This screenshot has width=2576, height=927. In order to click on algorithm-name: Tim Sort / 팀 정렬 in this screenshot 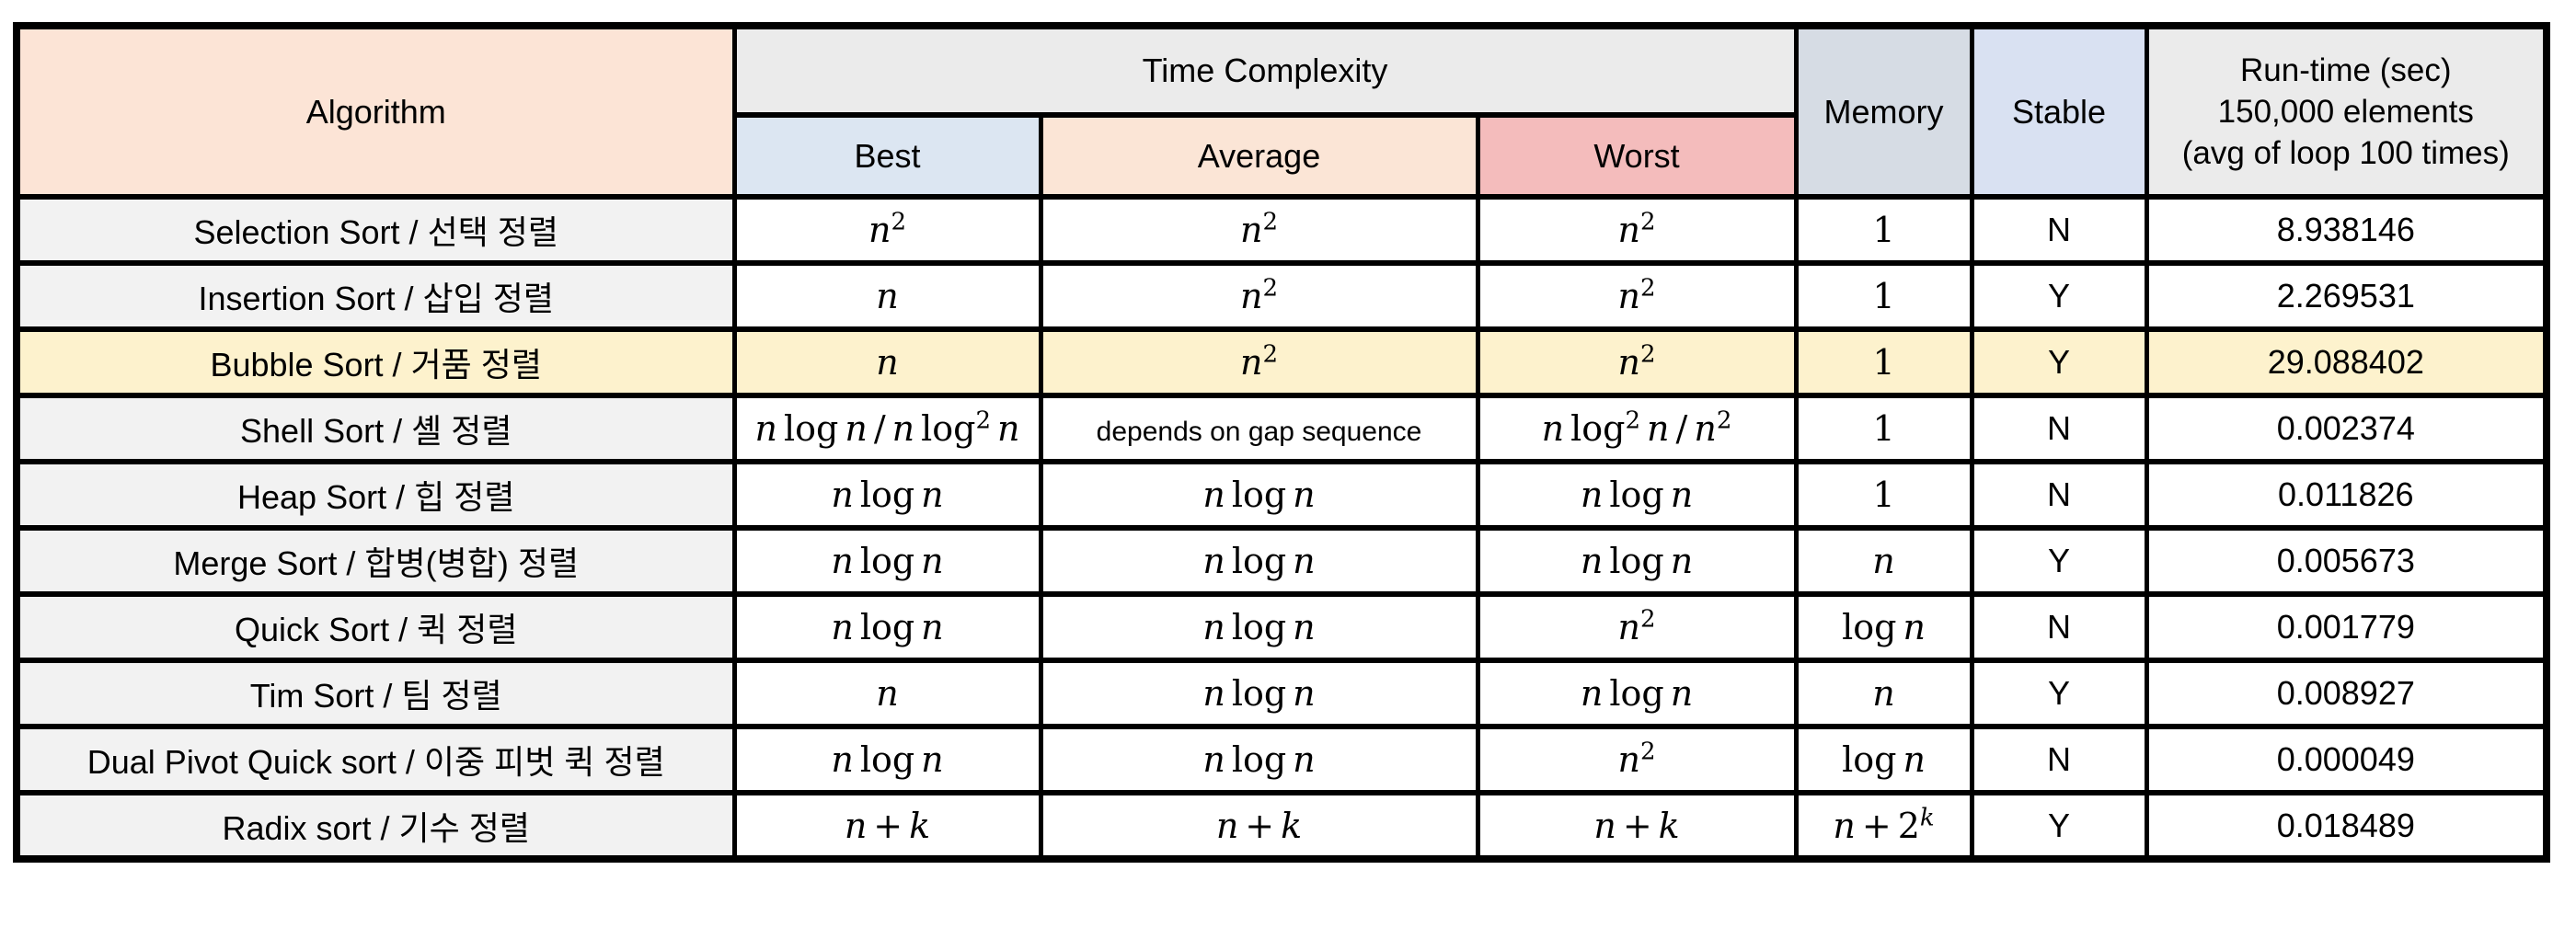, I will do `click(375, 693)`.